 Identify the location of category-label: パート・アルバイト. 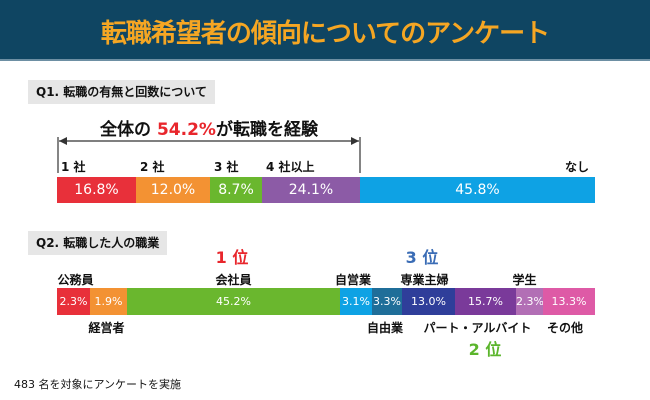
(477, 328).